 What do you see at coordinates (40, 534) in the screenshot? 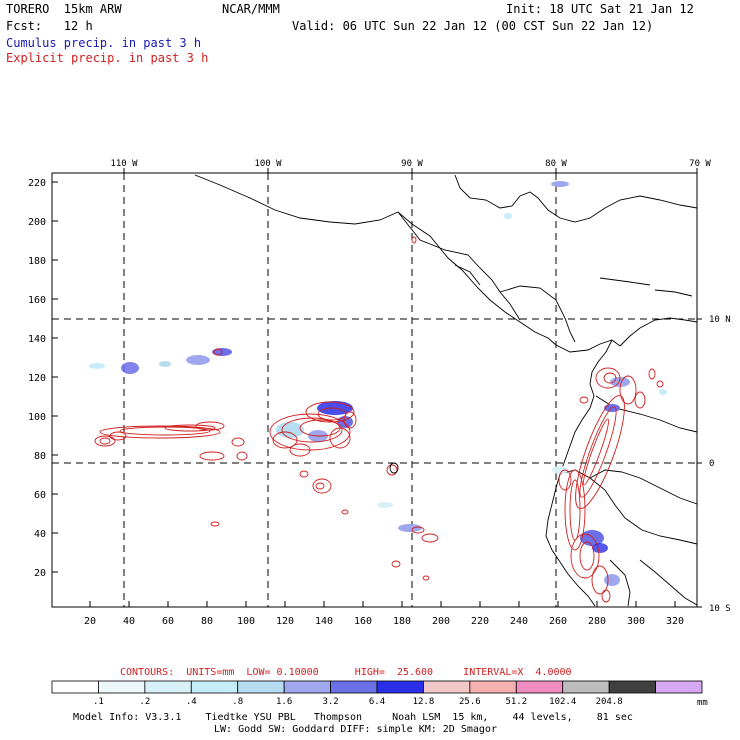
I see `y-tick-label: 40` at bounding box center [40, 534].